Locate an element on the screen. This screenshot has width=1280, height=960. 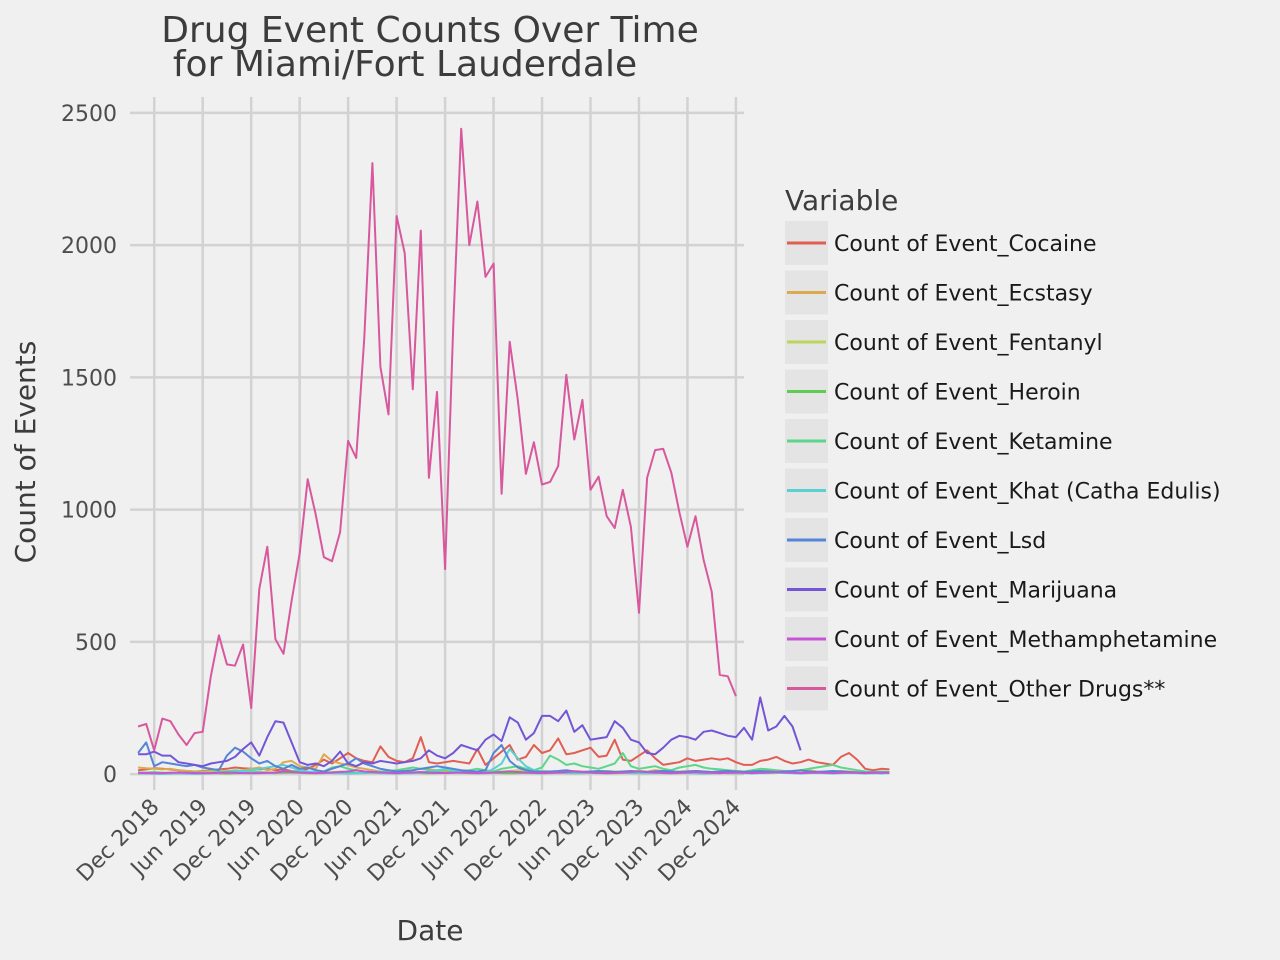
legend-label: Count of Event_Heroin is located at coordinates (957, 393).